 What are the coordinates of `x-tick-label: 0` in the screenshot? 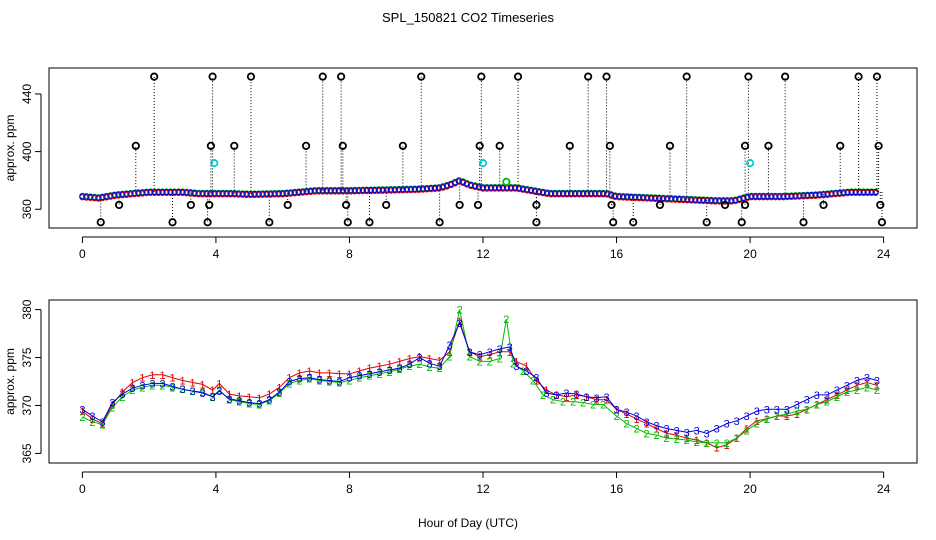 It's located at (82, 254).